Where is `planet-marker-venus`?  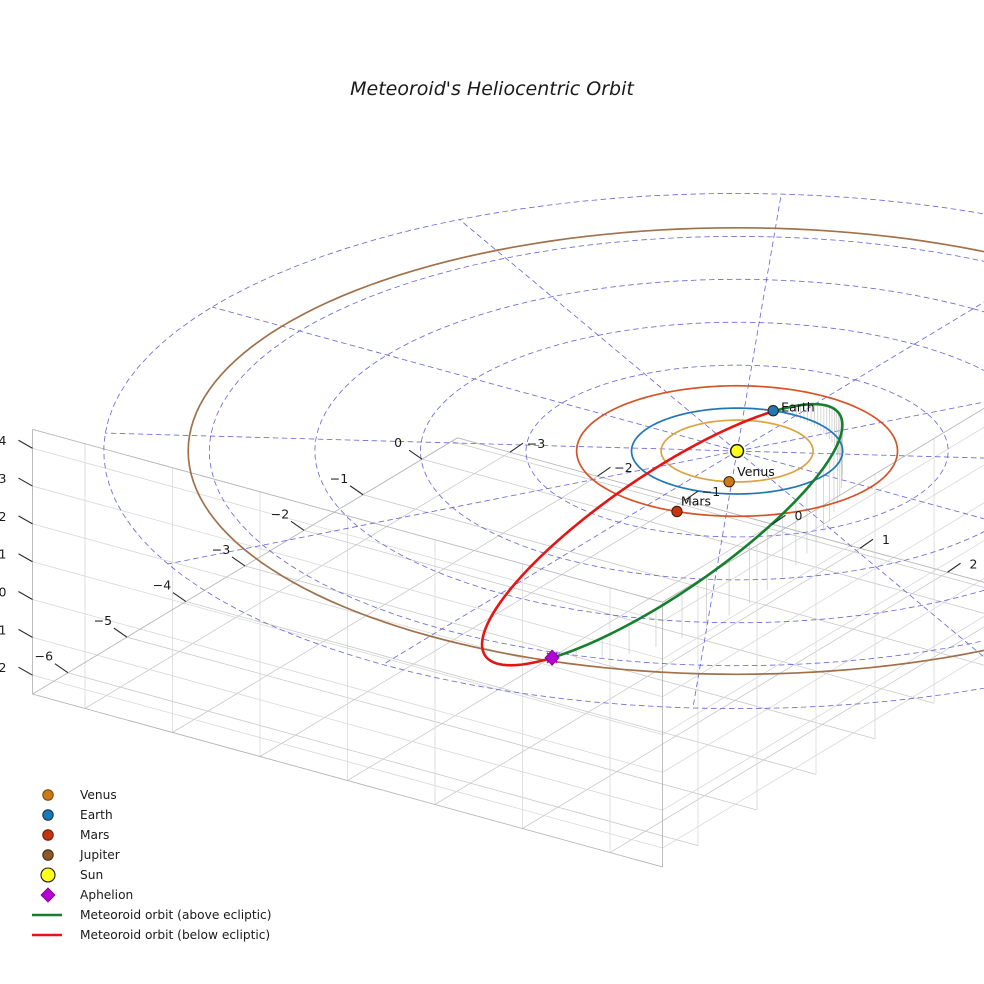
planet-marker-venus is located at coordinates (729, 482).